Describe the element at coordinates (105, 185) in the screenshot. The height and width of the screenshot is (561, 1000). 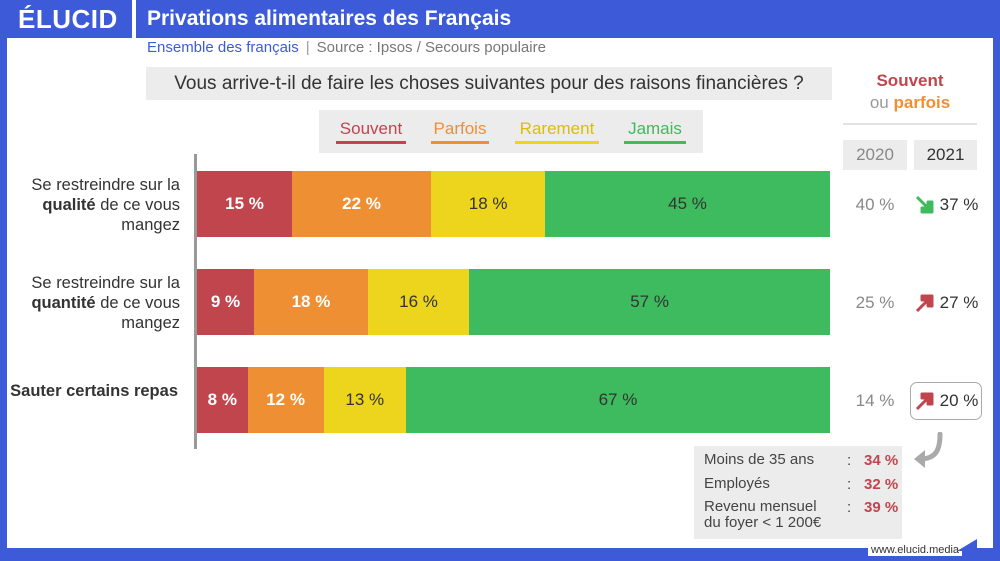
I see `category-1-text-a: Se restreindre sur la` at that location.